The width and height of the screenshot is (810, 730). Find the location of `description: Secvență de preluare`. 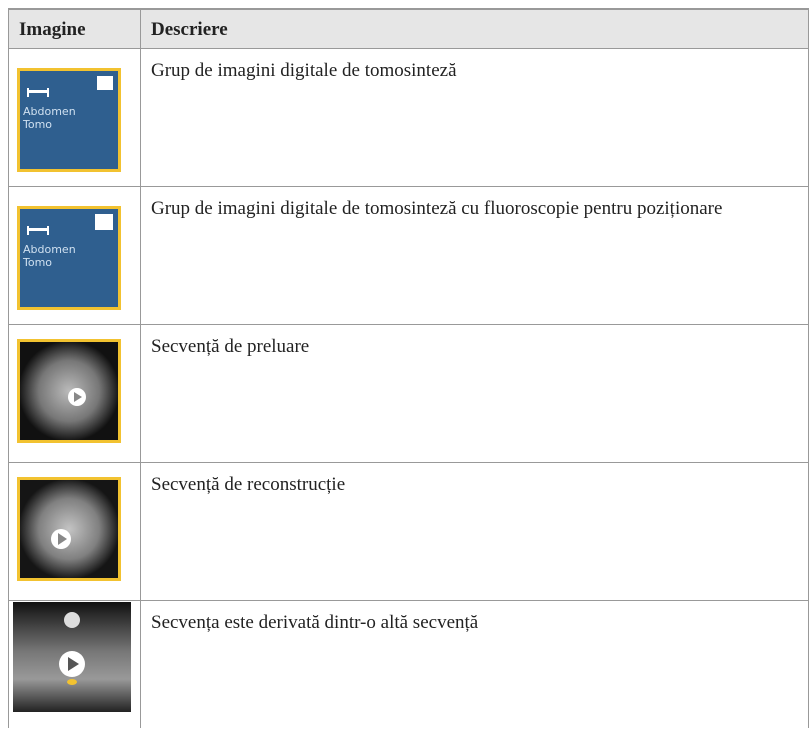

description: Secvență de preluare is located at coordinates (230, 346).